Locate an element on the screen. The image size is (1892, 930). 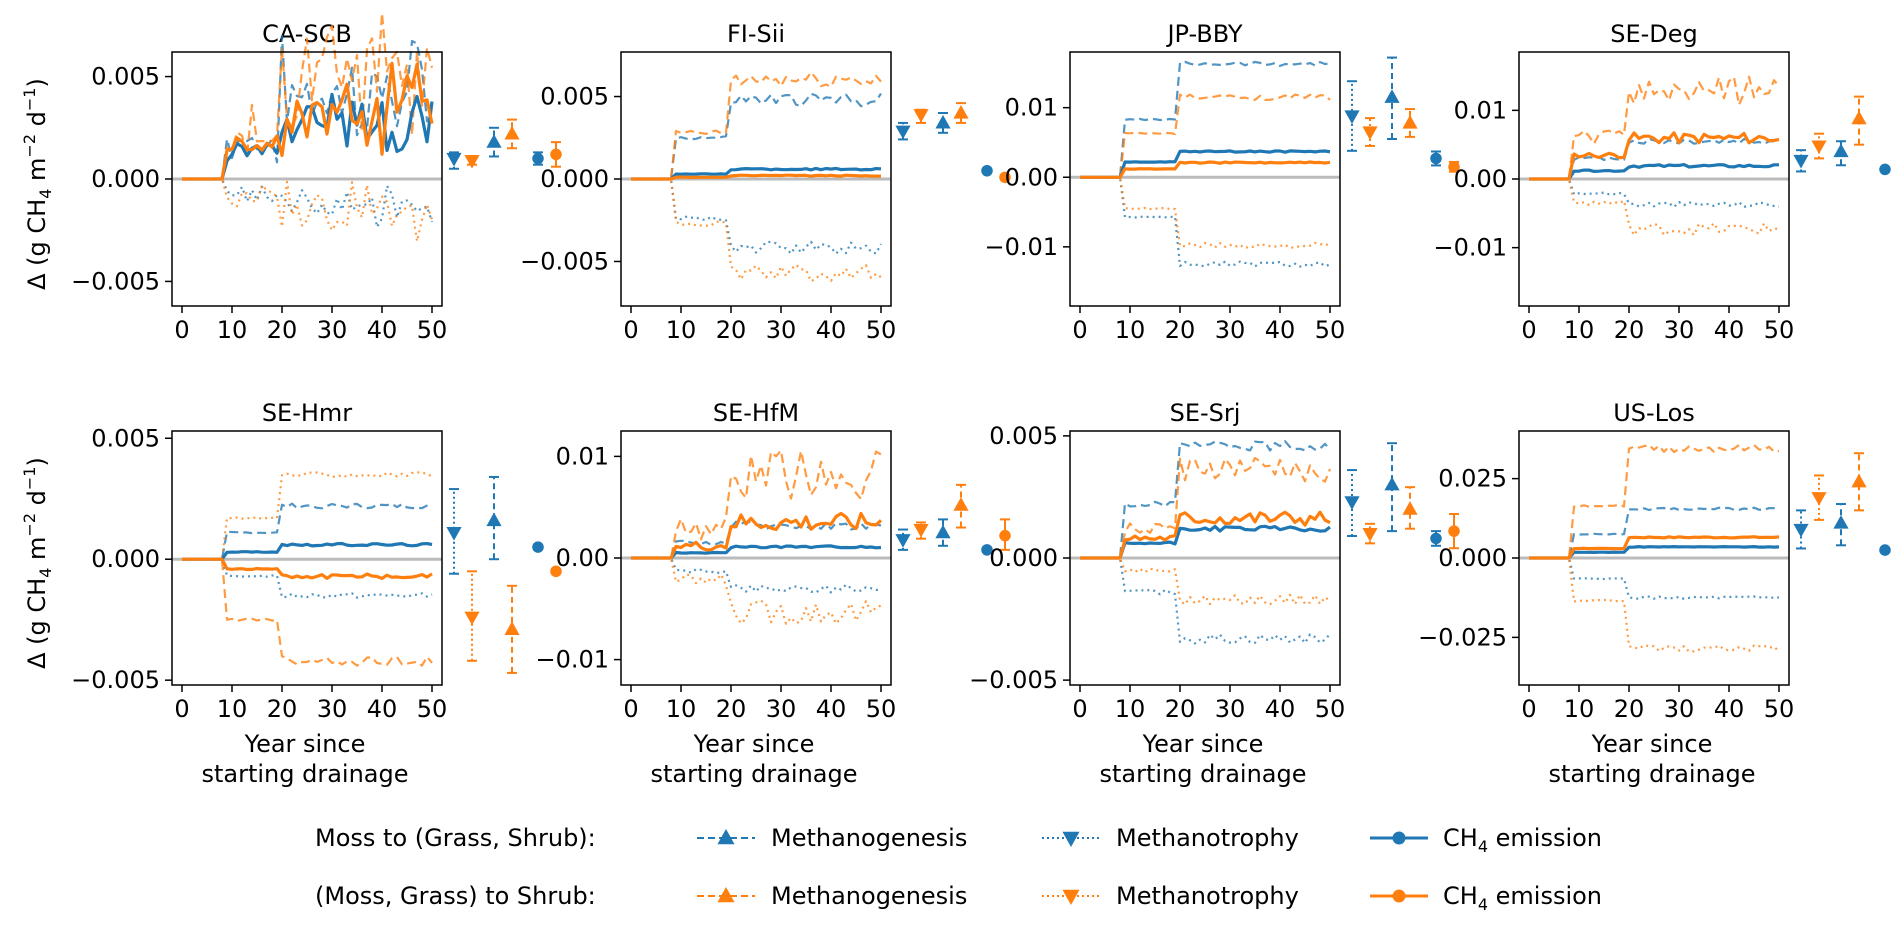
x-label-line2: starting drainage is located at coordinates (304, 774).